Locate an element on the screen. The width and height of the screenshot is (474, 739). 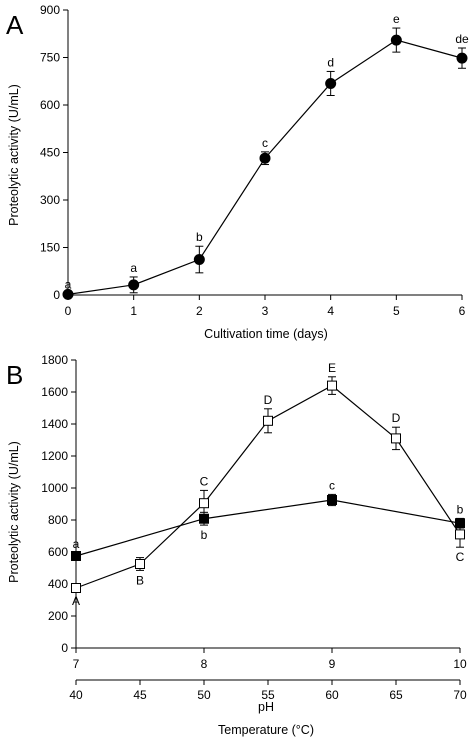
panel-b-y-tick-label: 1200 is located at coordinates (54, 456).